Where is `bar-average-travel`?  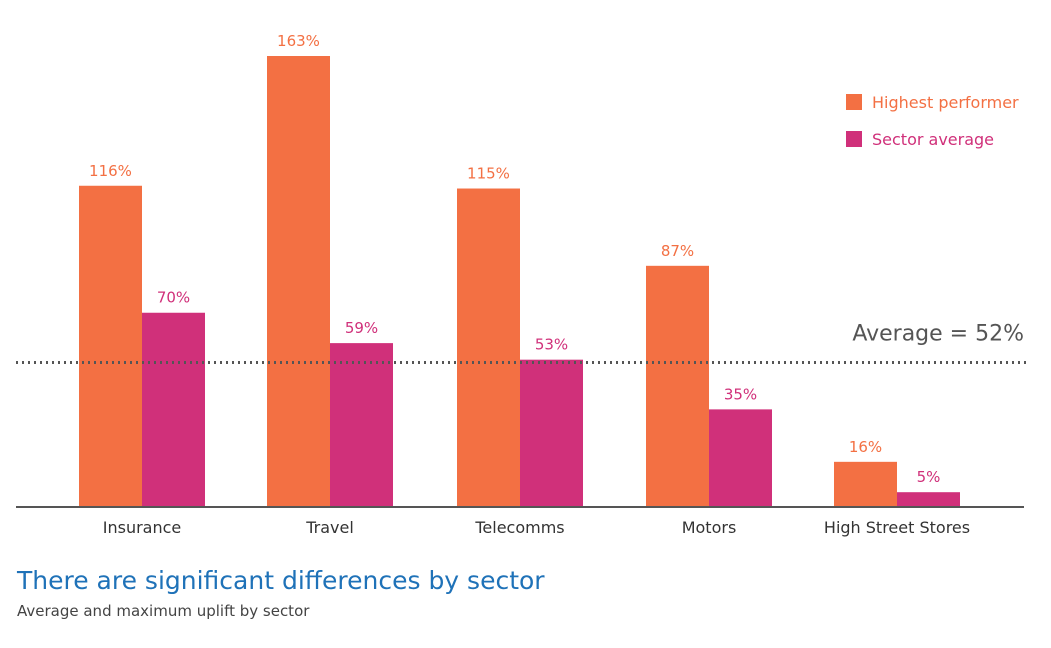 bar-average-travel is located at coordinates (361, 424).